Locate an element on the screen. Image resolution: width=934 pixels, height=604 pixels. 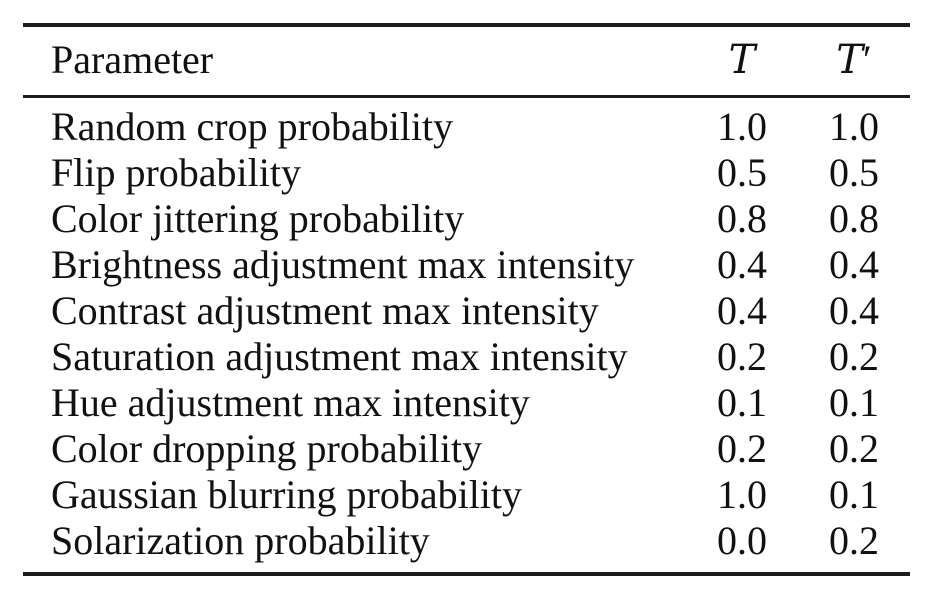
t-value-cell: 0.1 is located at coordinates (742, 402).